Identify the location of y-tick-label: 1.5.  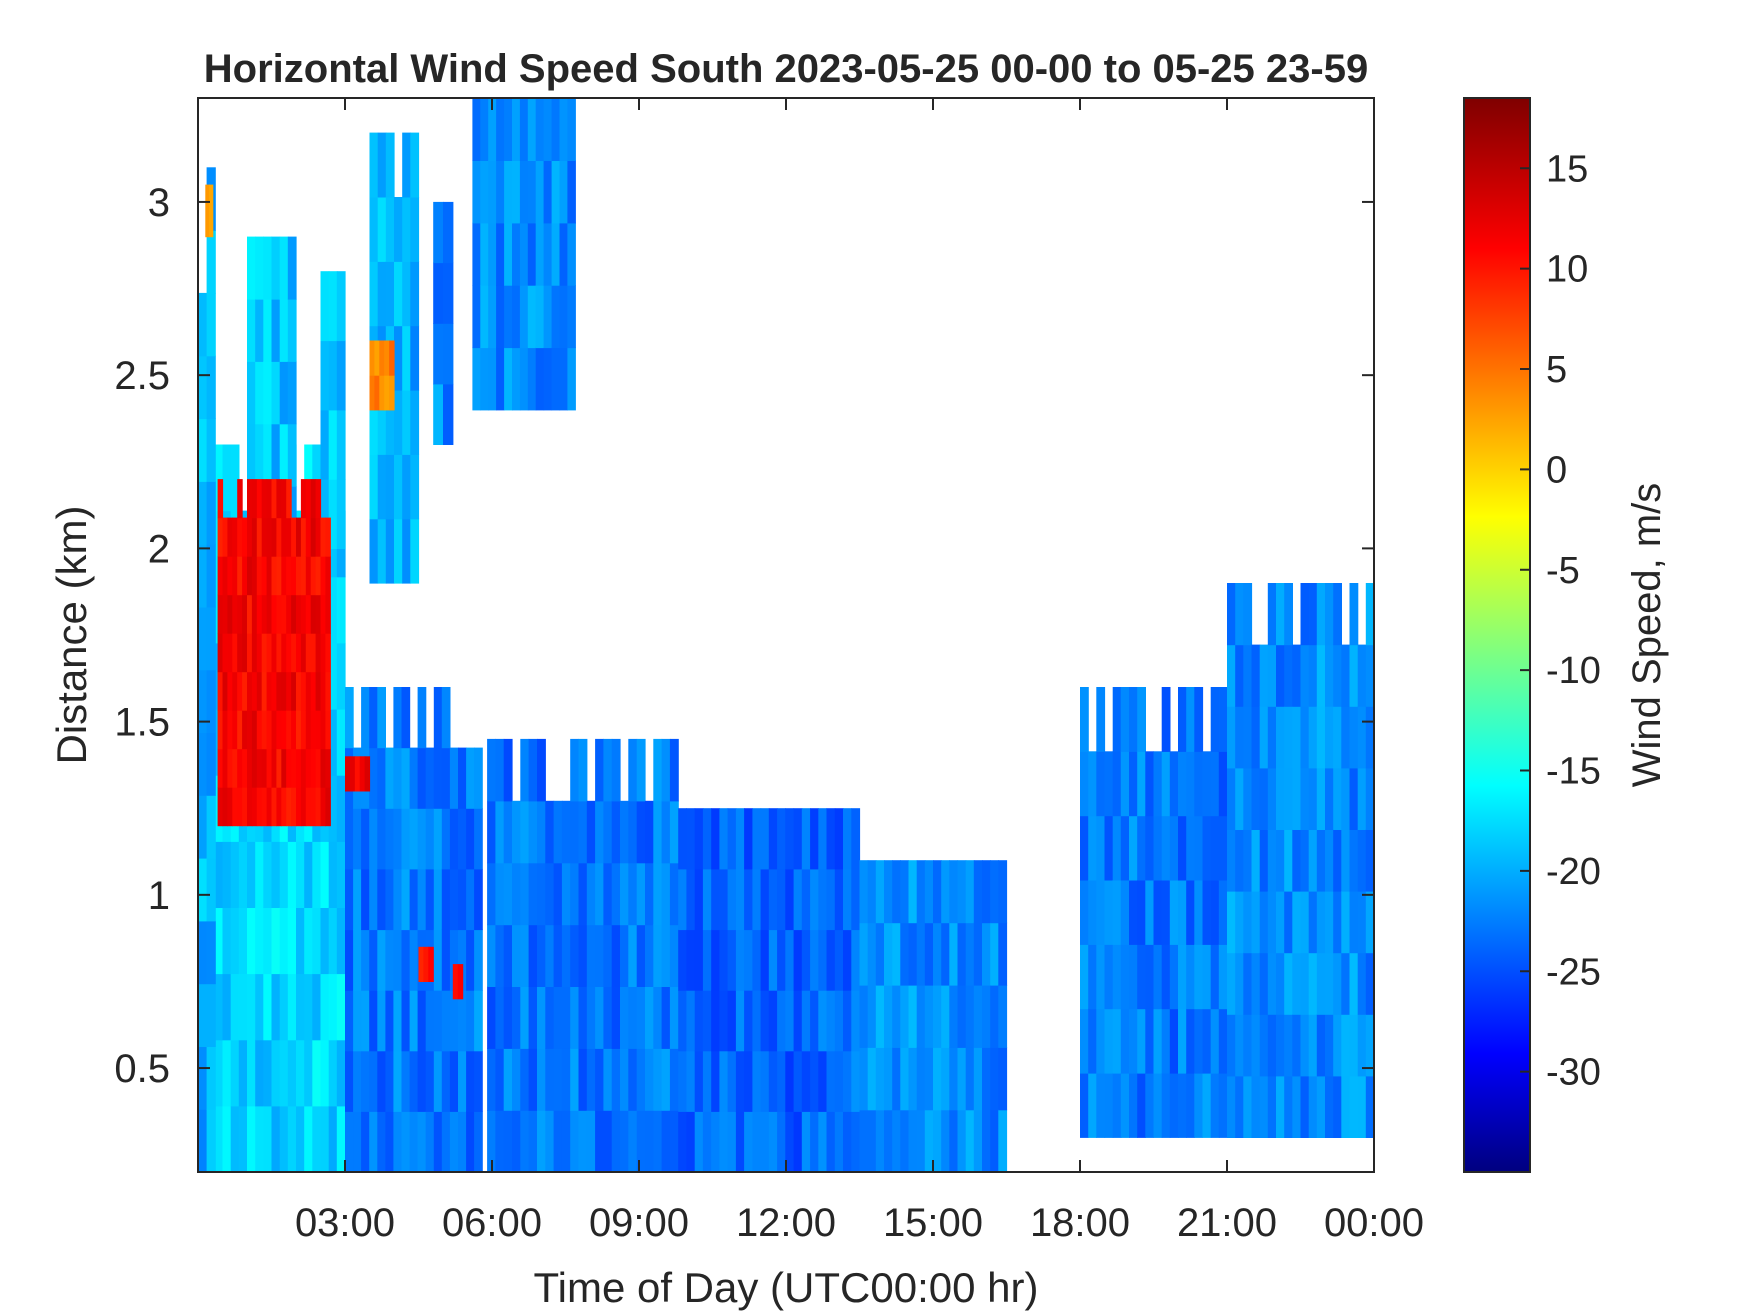
(142, 723).